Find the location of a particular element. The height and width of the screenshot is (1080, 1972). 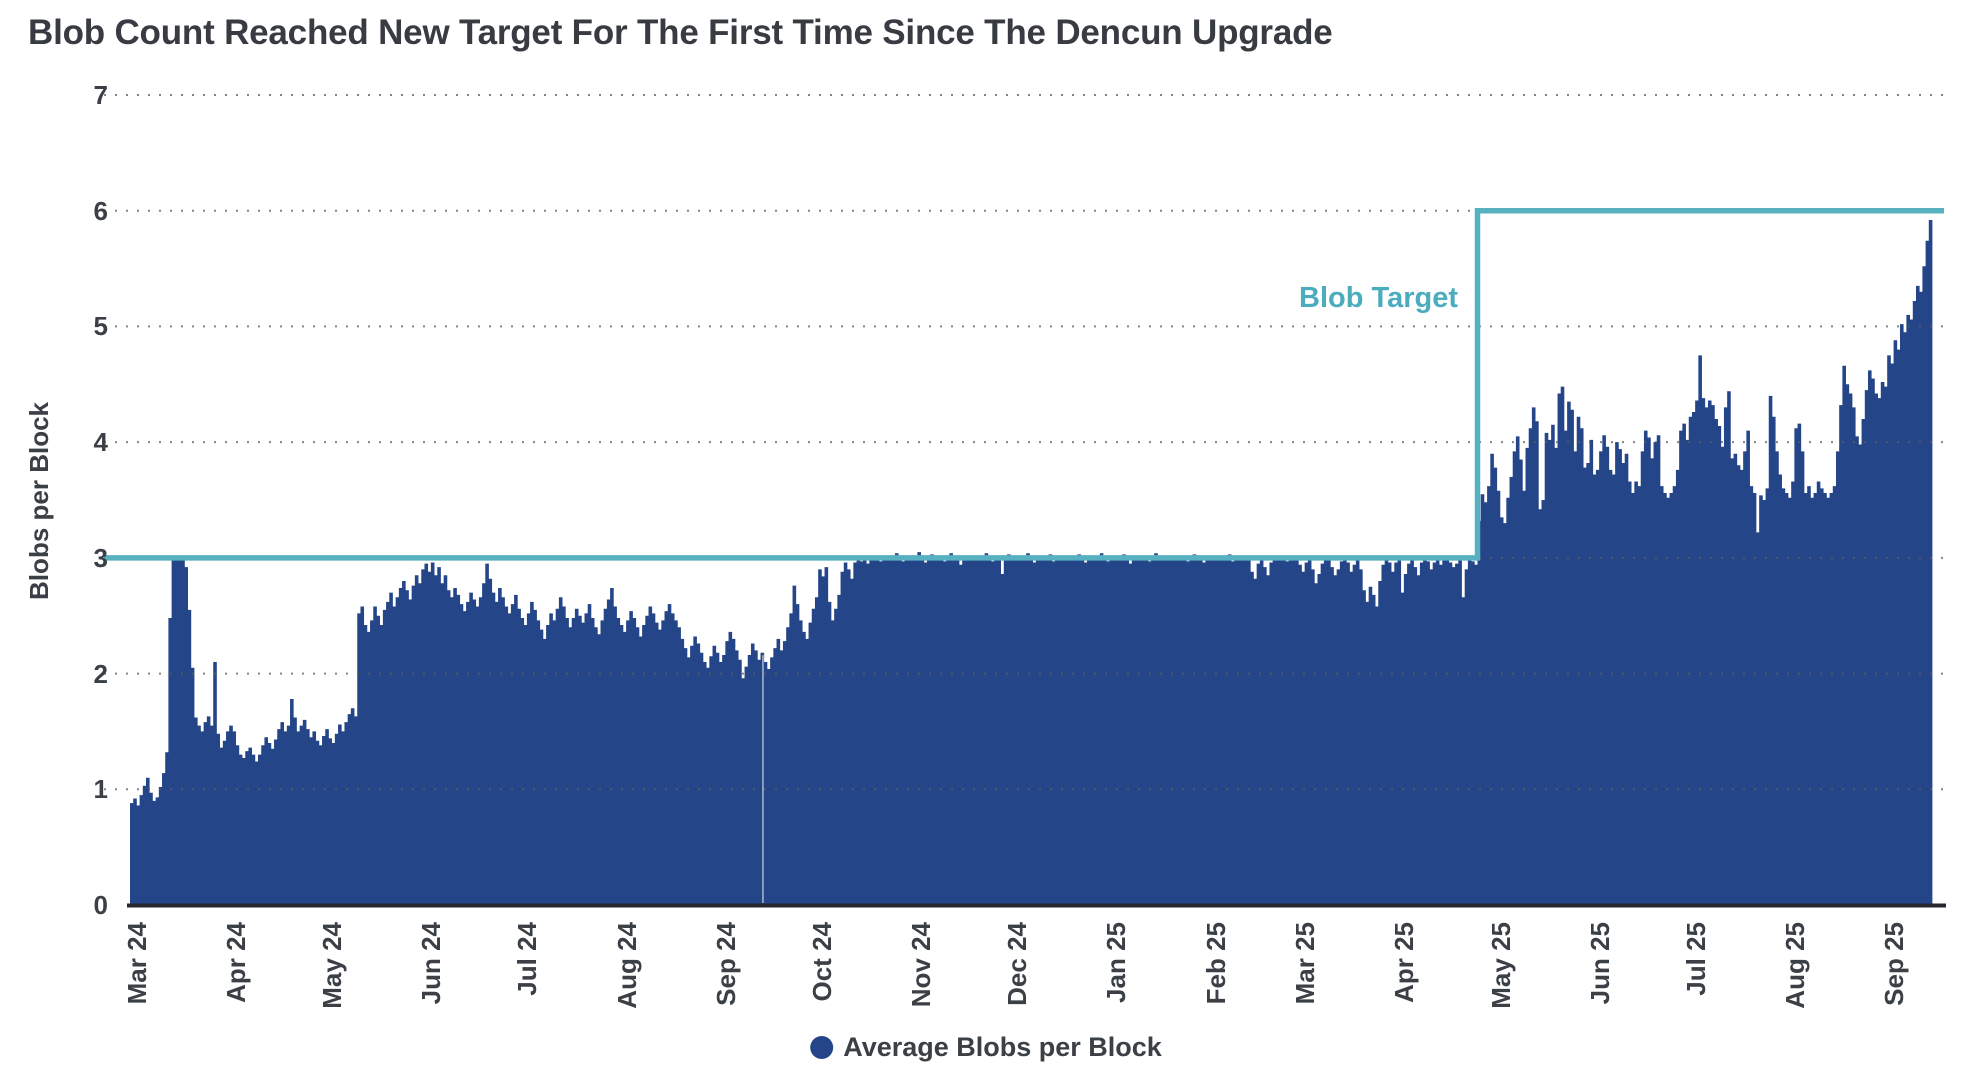

x-tick-label-apr-24: Apr 24 is located at coordinates (236, 962).